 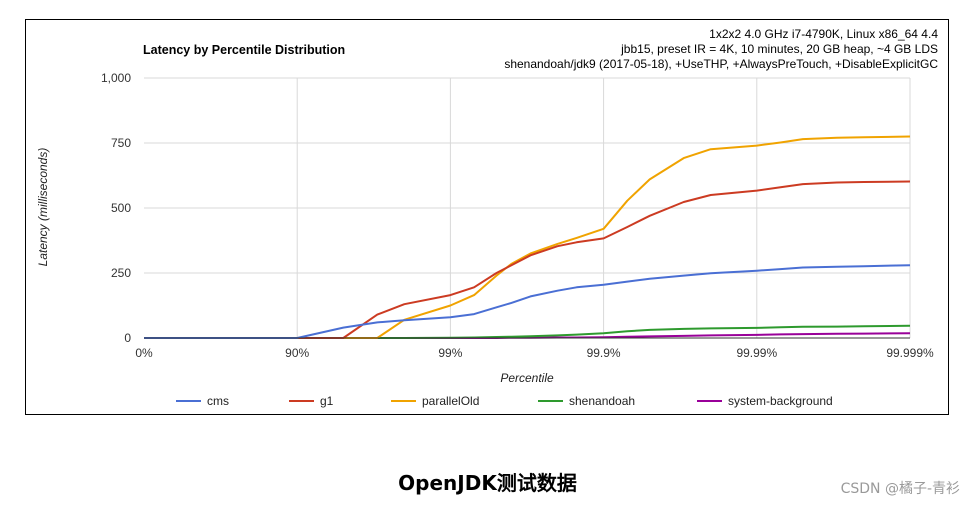 What do you see at coordinates (527, 301) in the screenshot?
I see `series-line-cms` at bounding box center [527, 301].